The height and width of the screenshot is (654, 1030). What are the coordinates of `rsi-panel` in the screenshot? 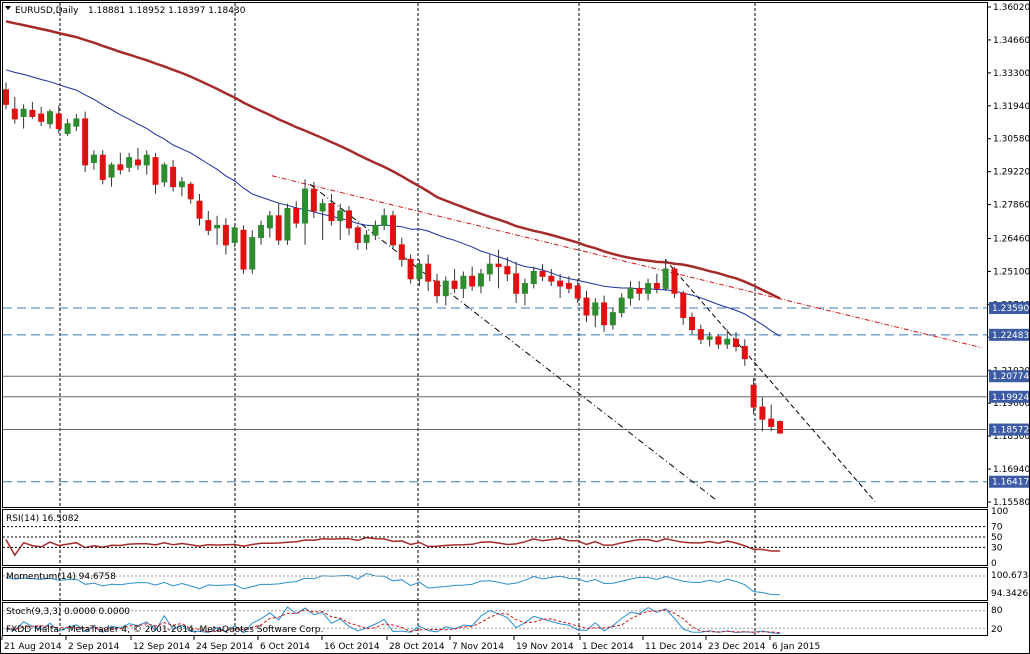 It's located at (495, 537).